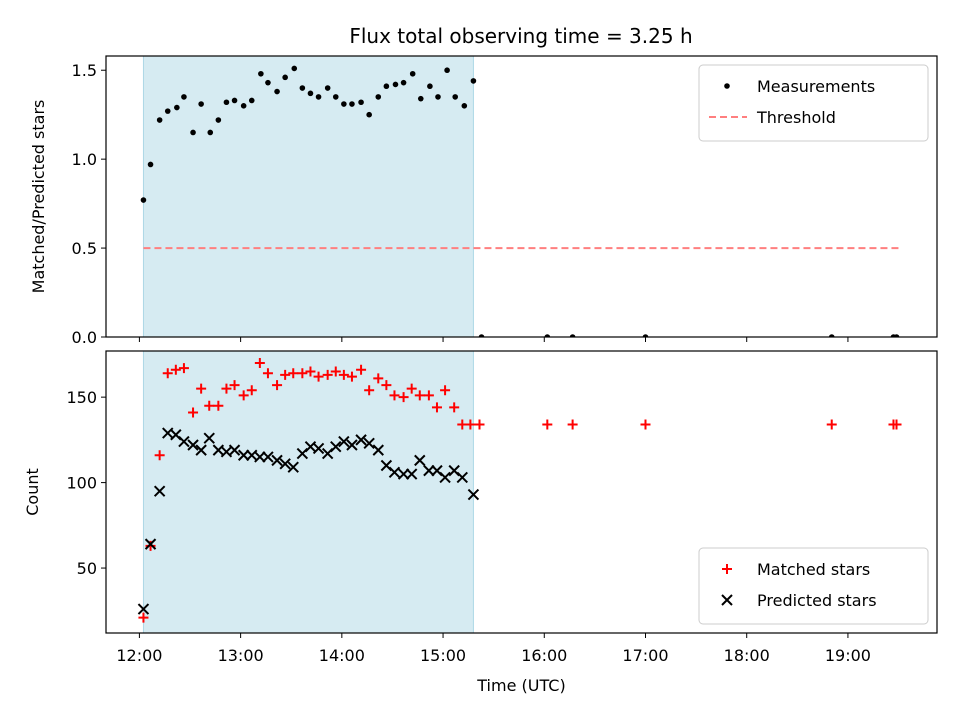 The width and height of the screenshot is (960, 720). I want to click on x-tick-label: 12:00, so click(139, 655).